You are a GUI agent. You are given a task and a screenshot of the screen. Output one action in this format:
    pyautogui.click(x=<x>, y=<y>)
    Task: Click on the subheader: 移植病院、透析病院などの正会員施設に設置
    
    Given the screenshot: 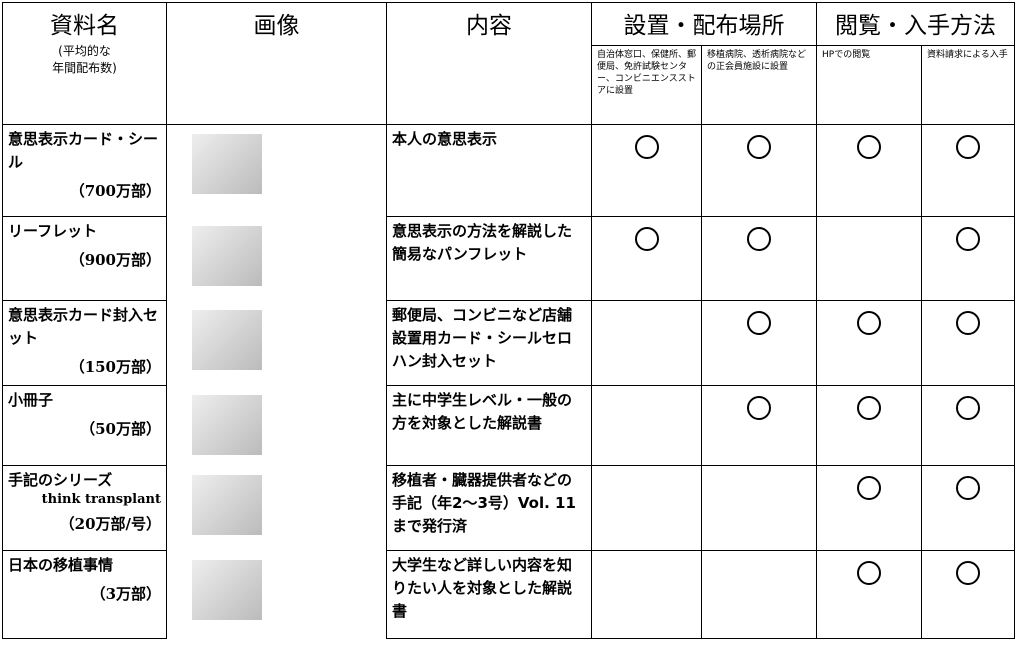 What is the action you would take?
    pyautogui.click(x=759, y=85)
    